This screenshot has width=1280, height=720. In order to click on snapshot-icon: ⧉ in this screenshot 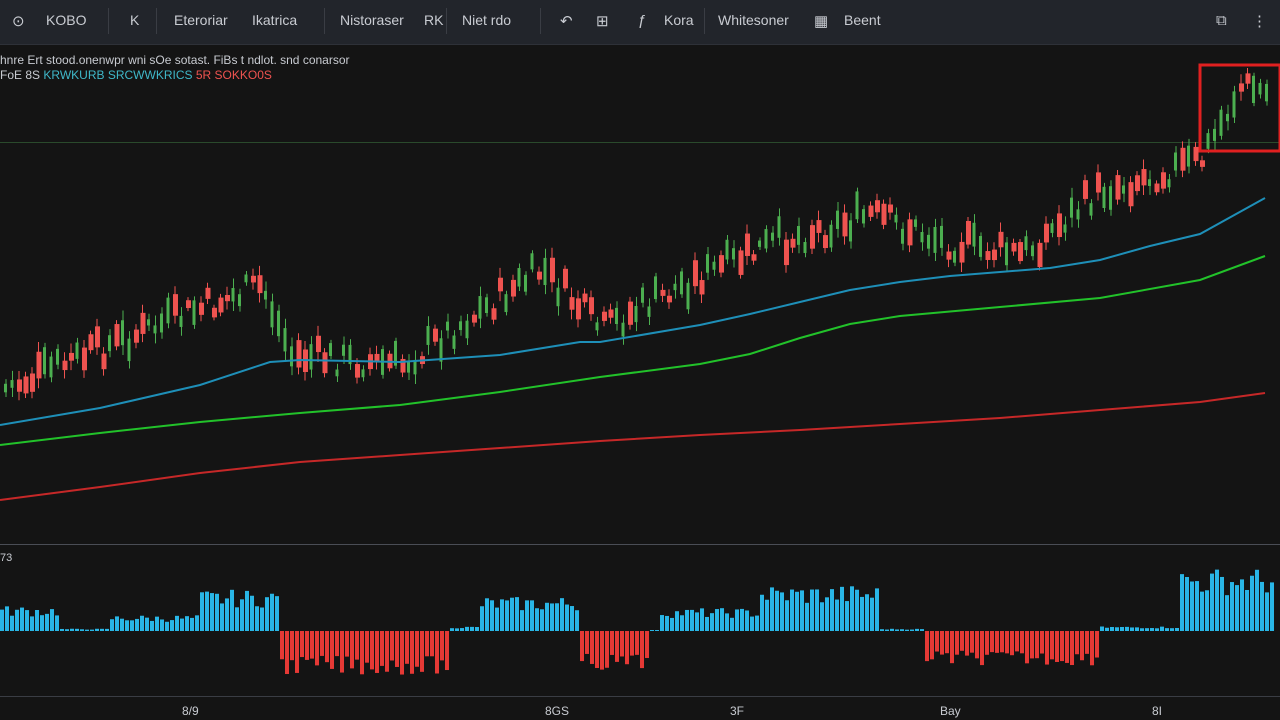, I will do `click(1221, 20)`.